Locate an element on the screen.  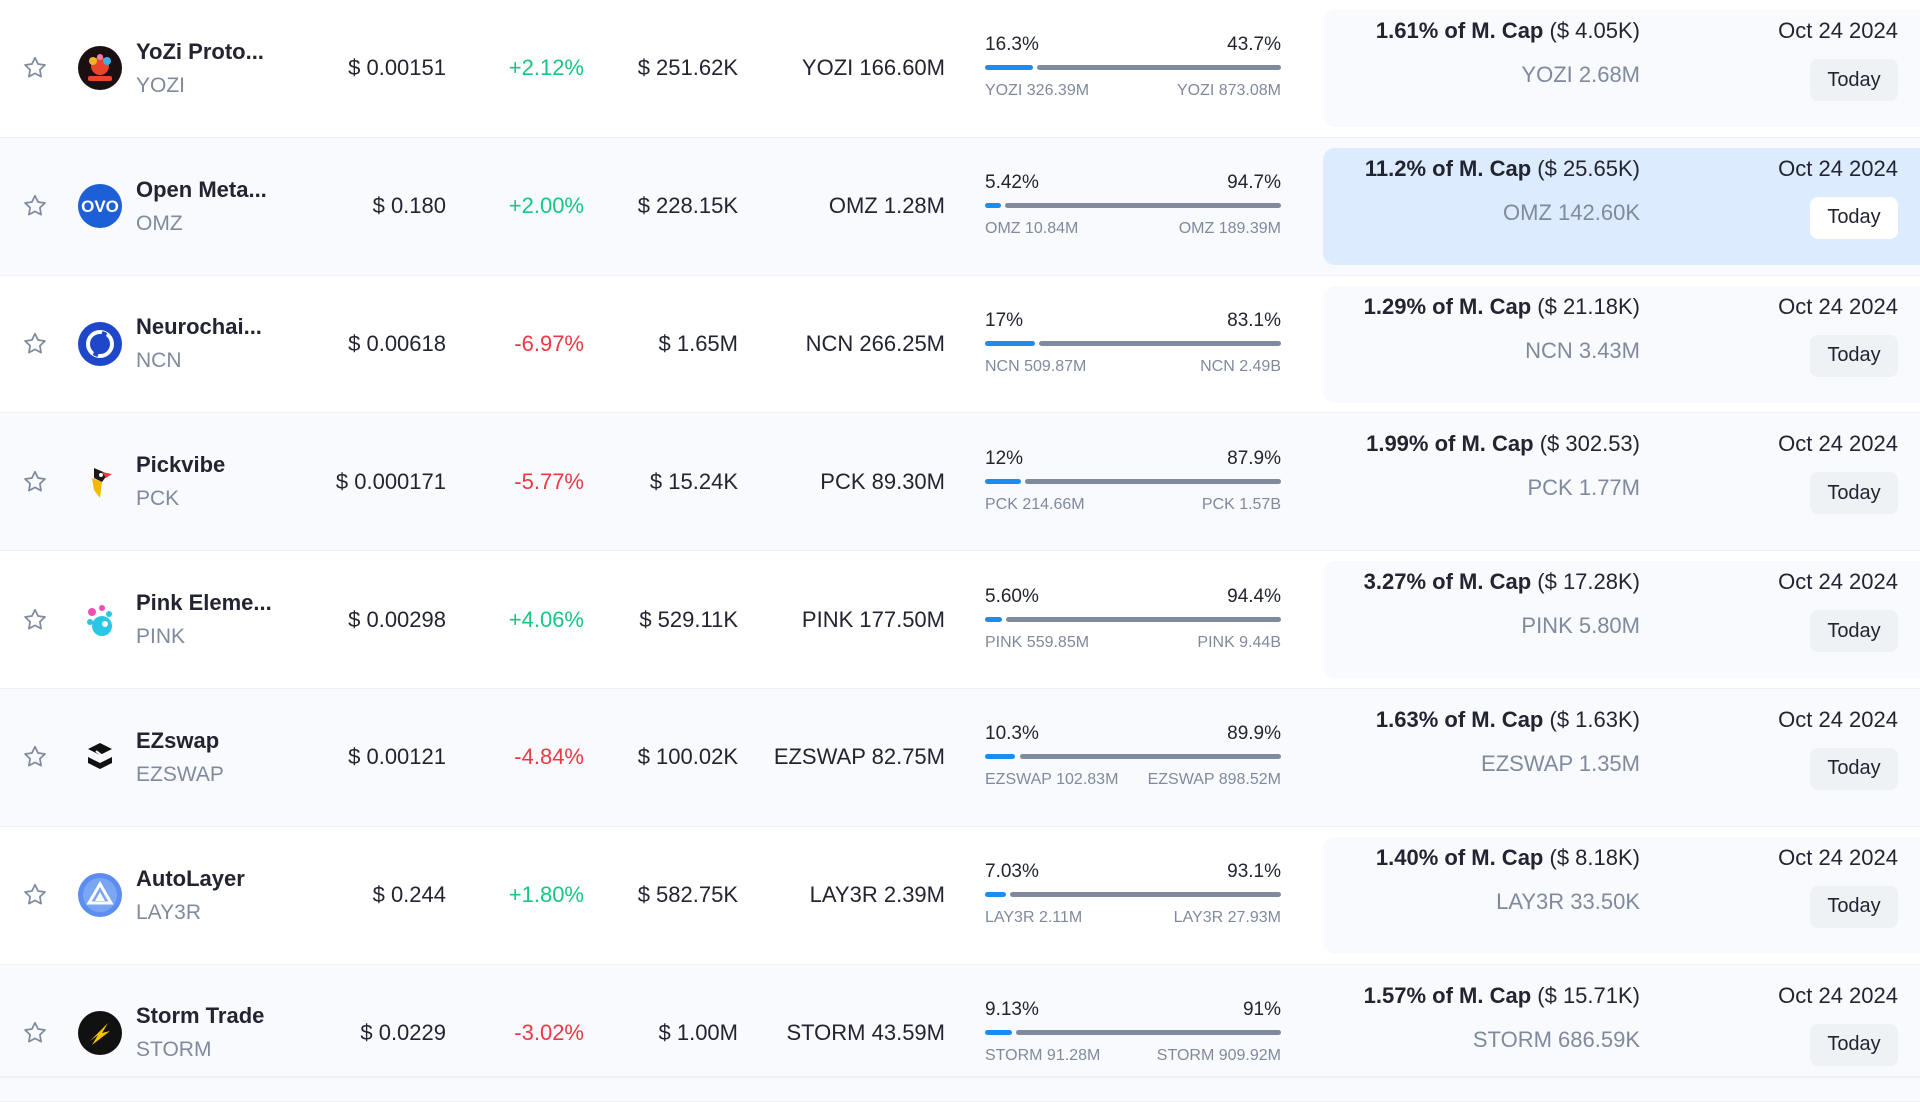
unlock-market-cap-share: 1.57% of M. Cap ($ 15.71K) is located at coordinates (1502, 996).